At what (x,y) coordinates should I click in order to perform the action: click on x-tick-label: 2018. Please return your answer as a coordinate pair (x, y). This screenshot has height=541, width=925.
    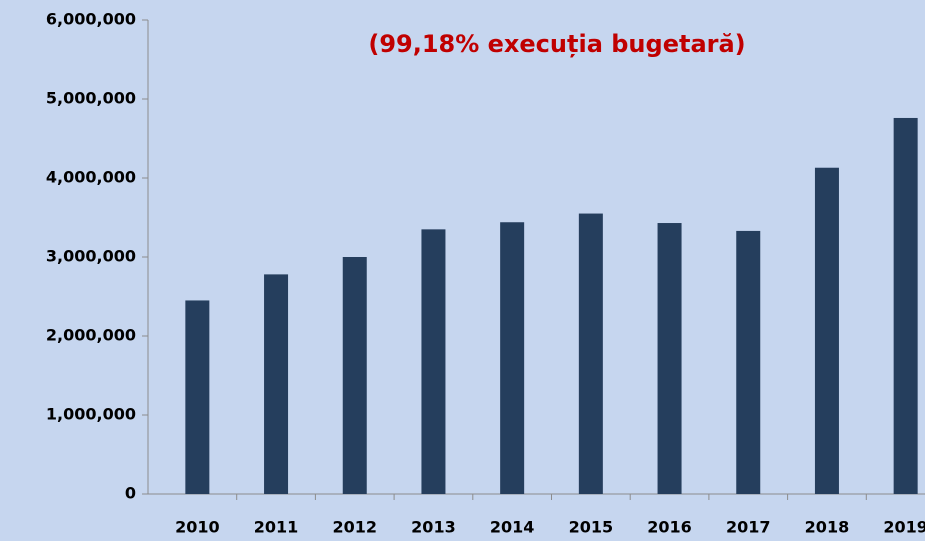
    Looking at the image, I should click on (827, 527).